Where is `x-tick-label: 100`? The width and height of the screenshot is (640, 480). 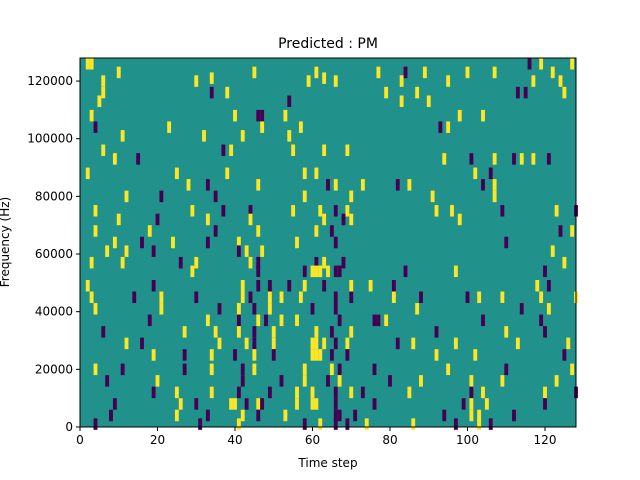
x-tick-label: 100 is located at coordinates (467, 440).